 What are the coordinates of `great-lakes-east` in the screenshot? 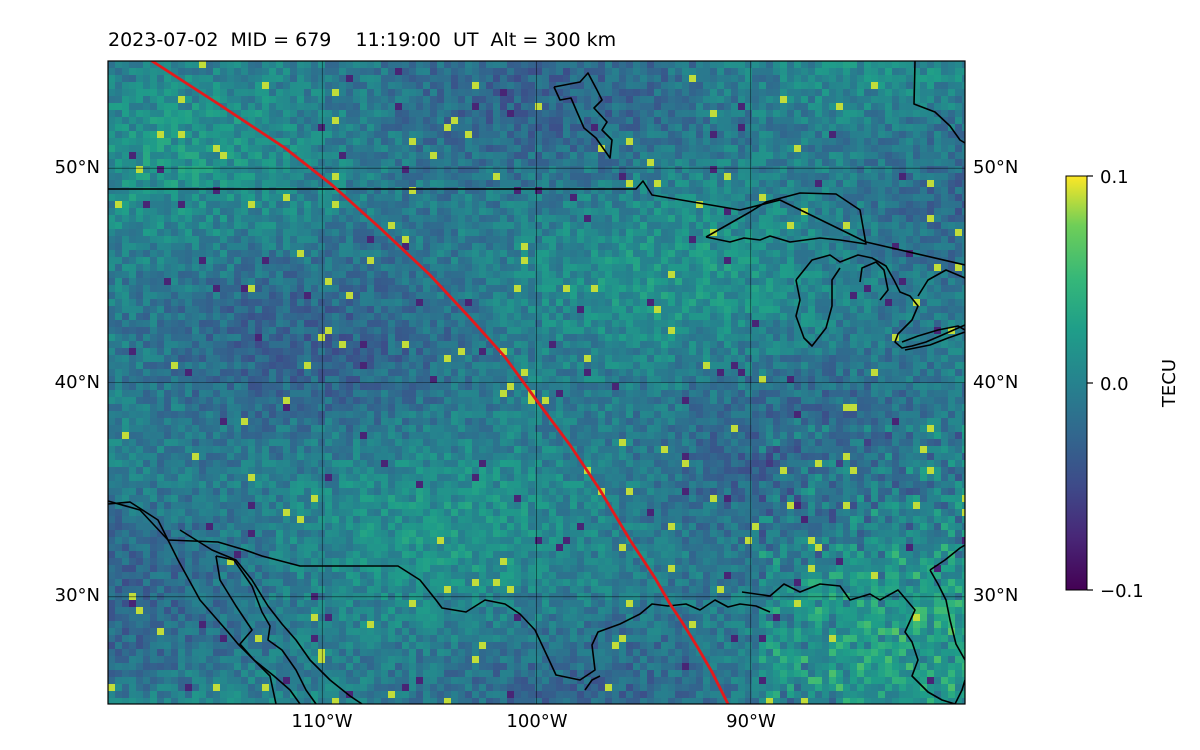 It's located at (933, 334).